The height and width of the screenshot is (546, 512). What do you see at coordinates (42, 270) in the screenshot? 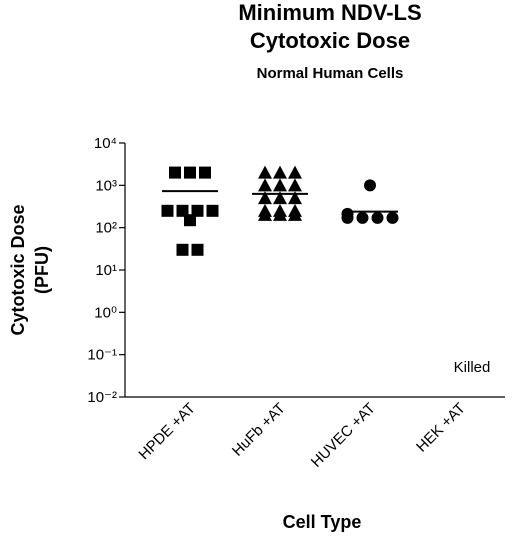
I see `y-axis-label: (PFU)` at bounding box center [42, 270].